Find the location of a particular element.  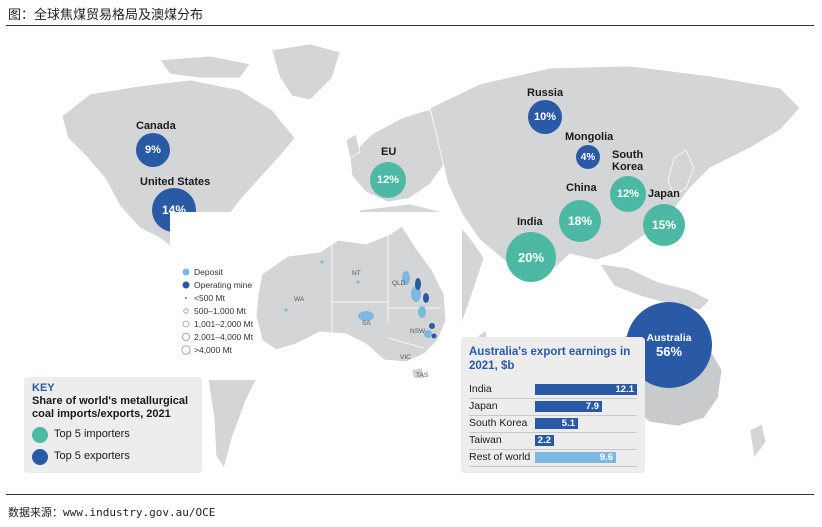

inset-legend-size-2: 500–1,000 Mt is located at coordinates (220, 311).